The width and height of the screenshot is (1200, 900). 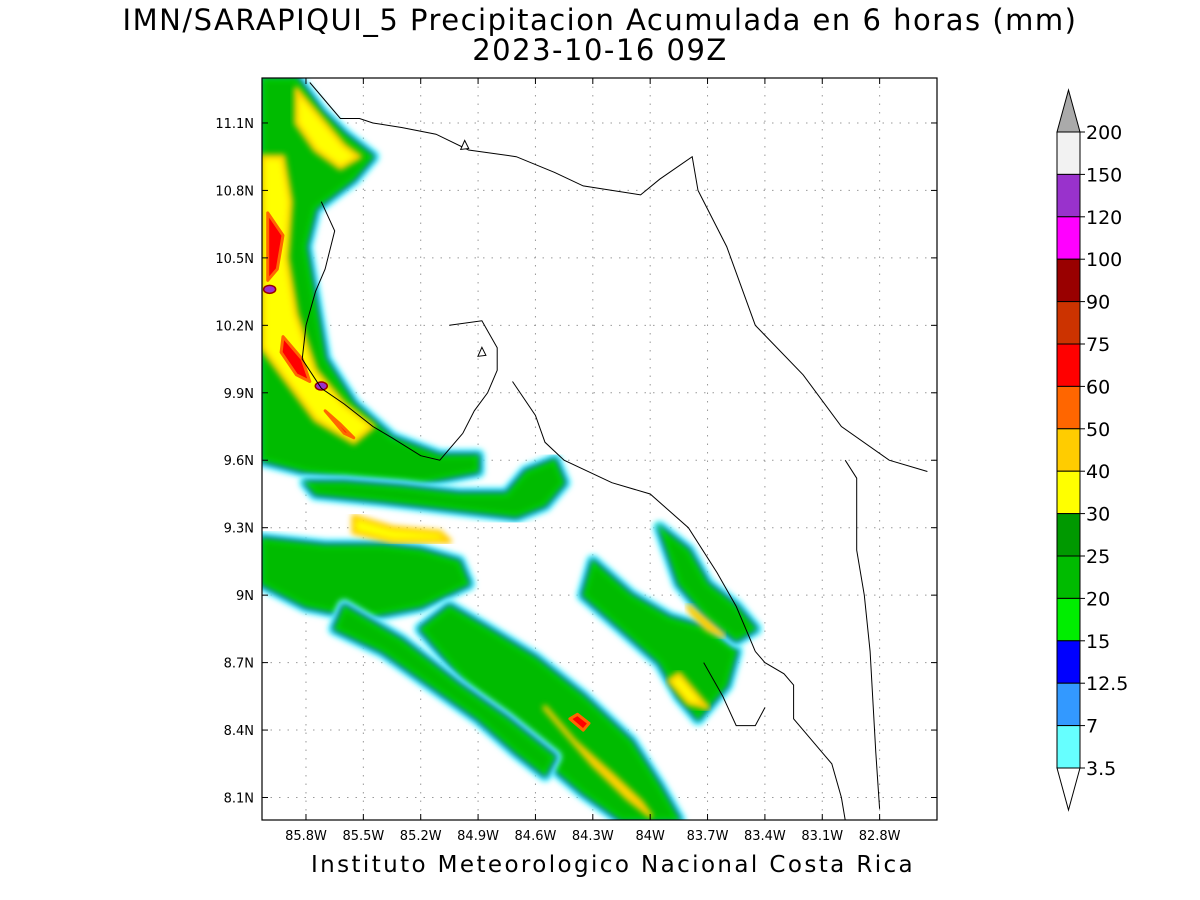 What do you see at coordinates (1098, 303) in the screenshot?
I see `colorbar-label: 90` at bounding box center [1098, 303].